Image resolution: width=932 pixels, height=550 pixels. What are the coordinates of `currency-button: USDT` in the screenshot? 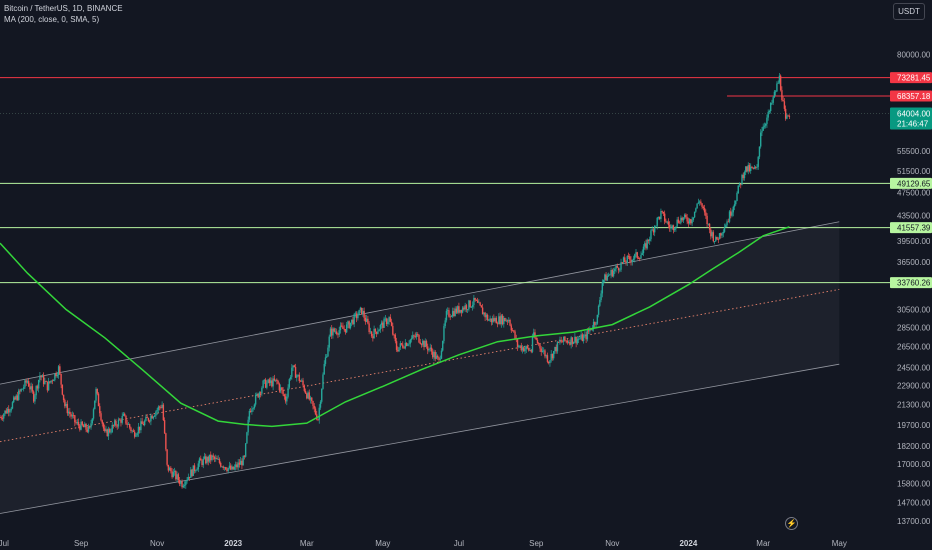 It's located at (909, 11).